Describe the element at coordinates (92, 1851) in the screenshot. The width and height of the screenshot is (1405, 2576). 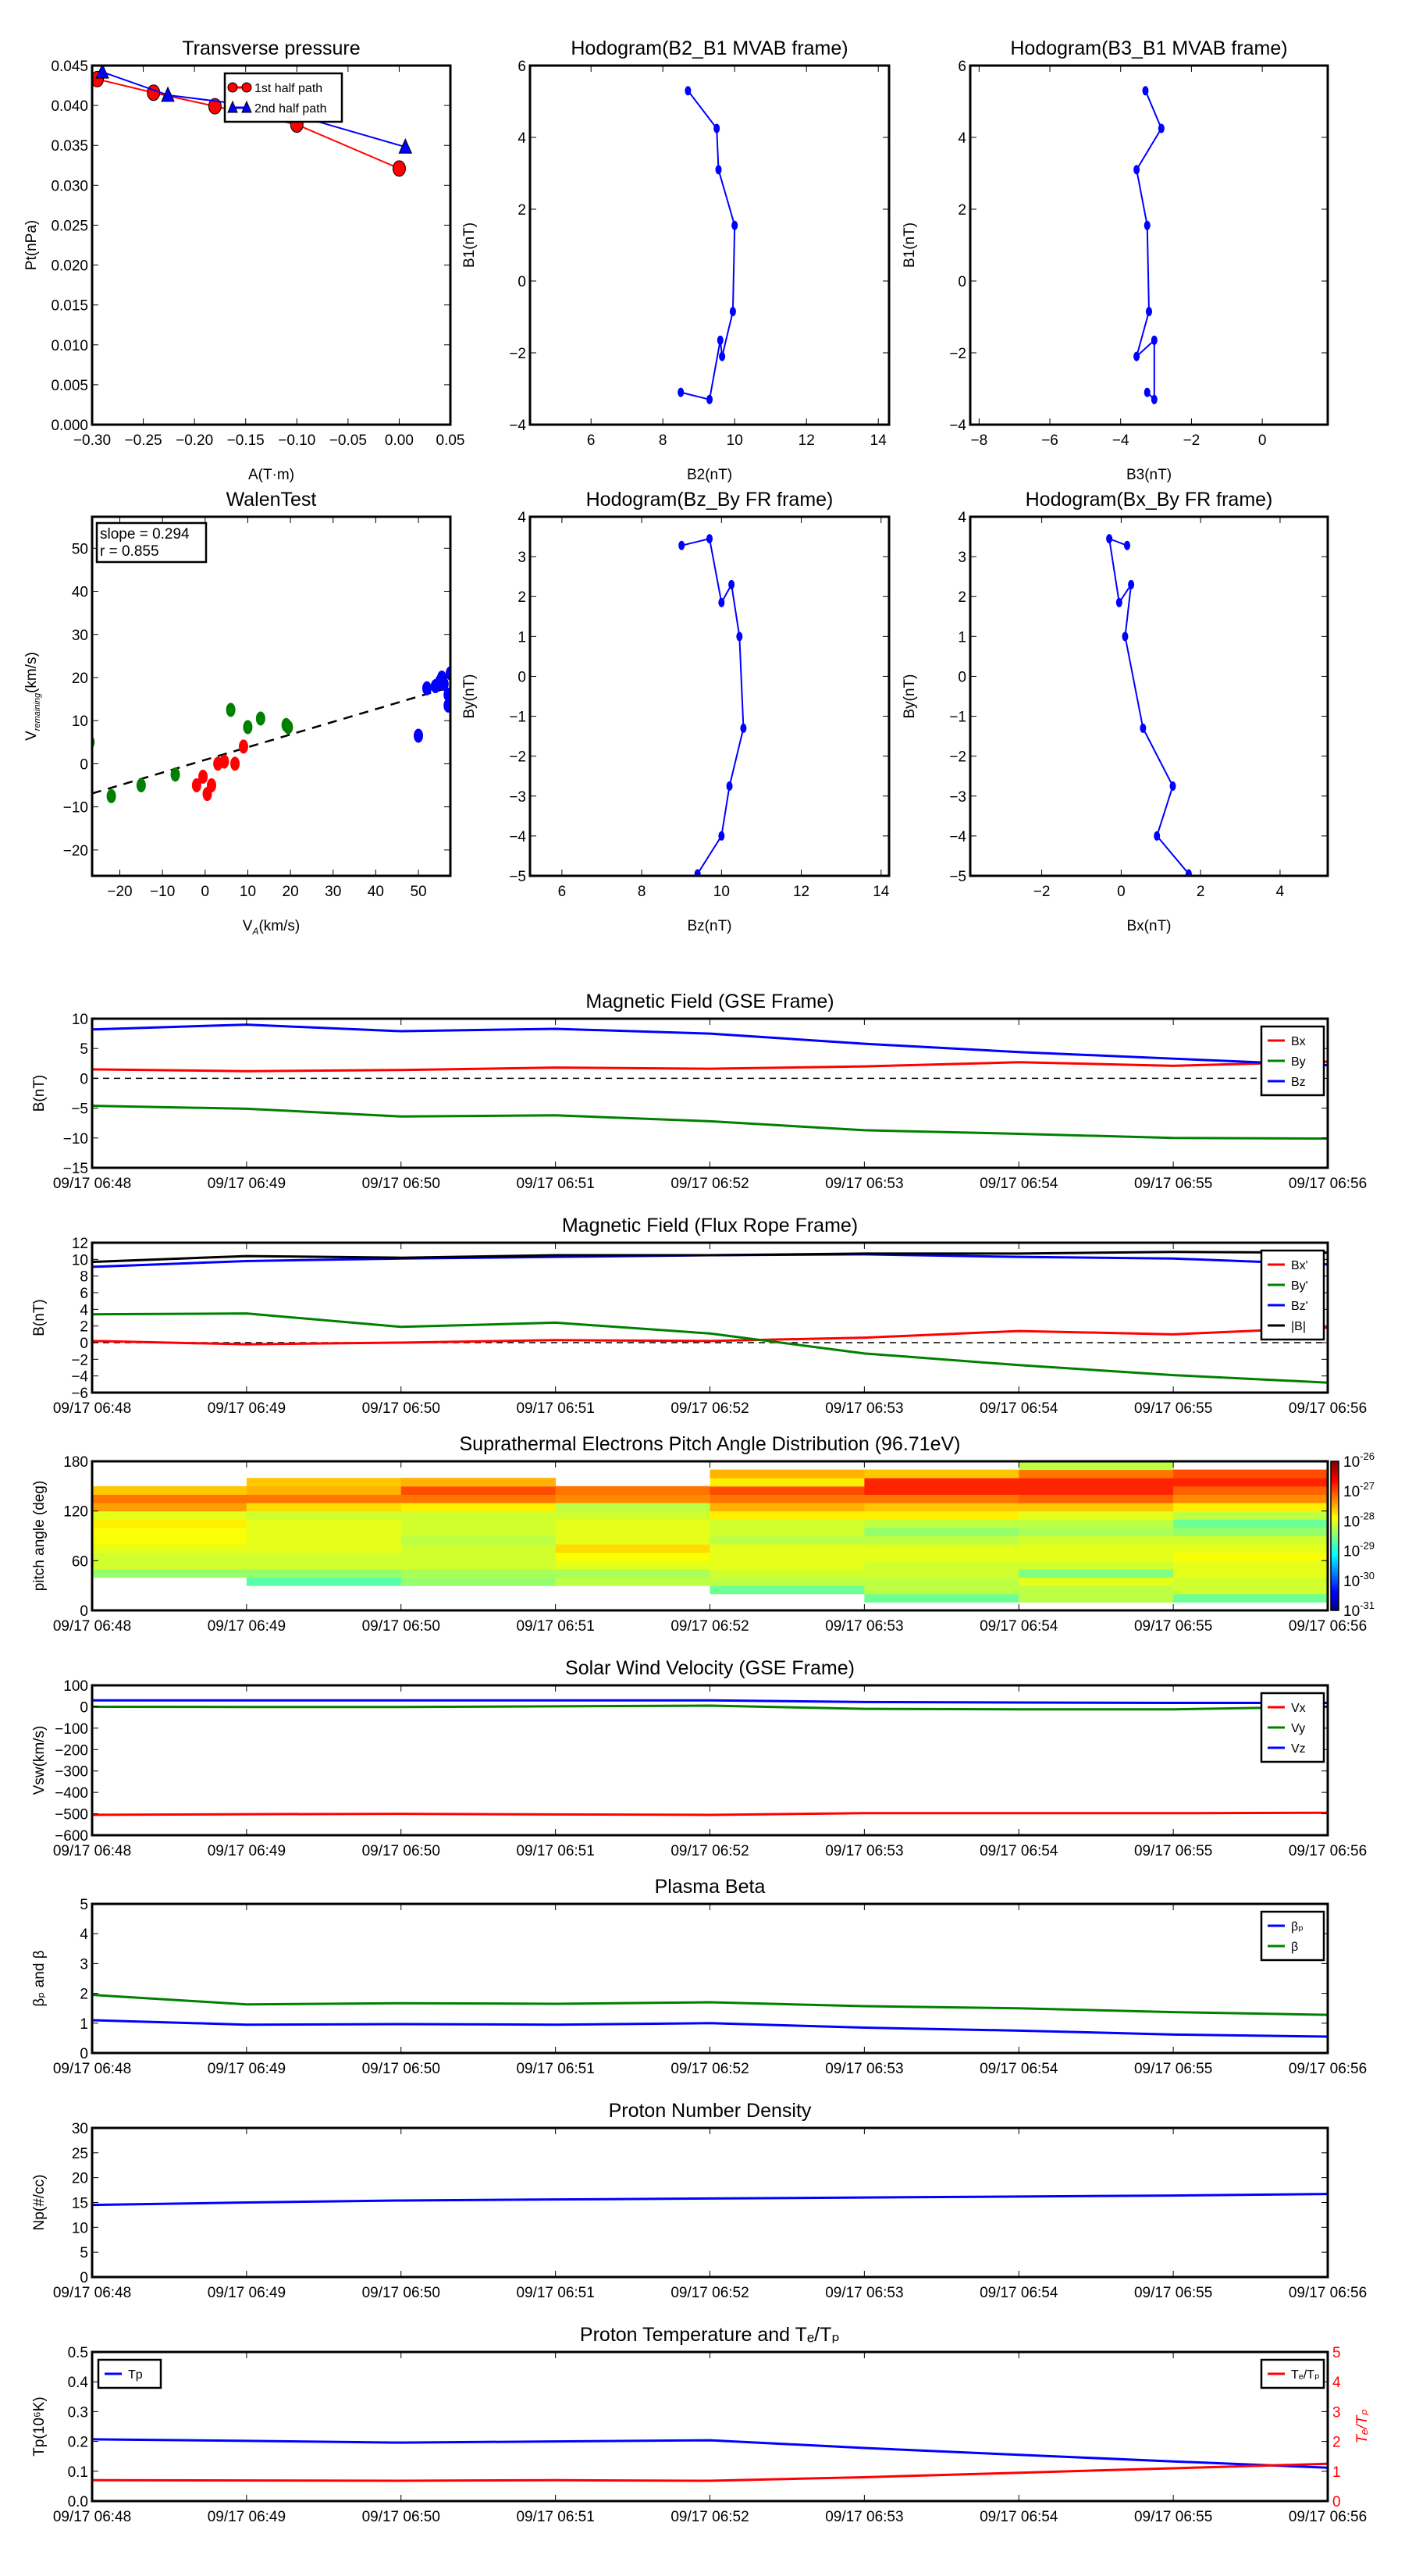
I see `x-tick-label: 09/17 06:48` at that location.